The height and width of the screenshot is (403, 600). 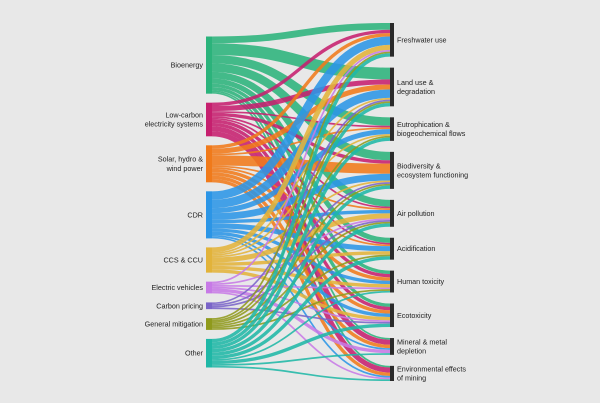 I want to click on source-label-pricing-line-1: Carbon pricing, so click(x=179, y=305).